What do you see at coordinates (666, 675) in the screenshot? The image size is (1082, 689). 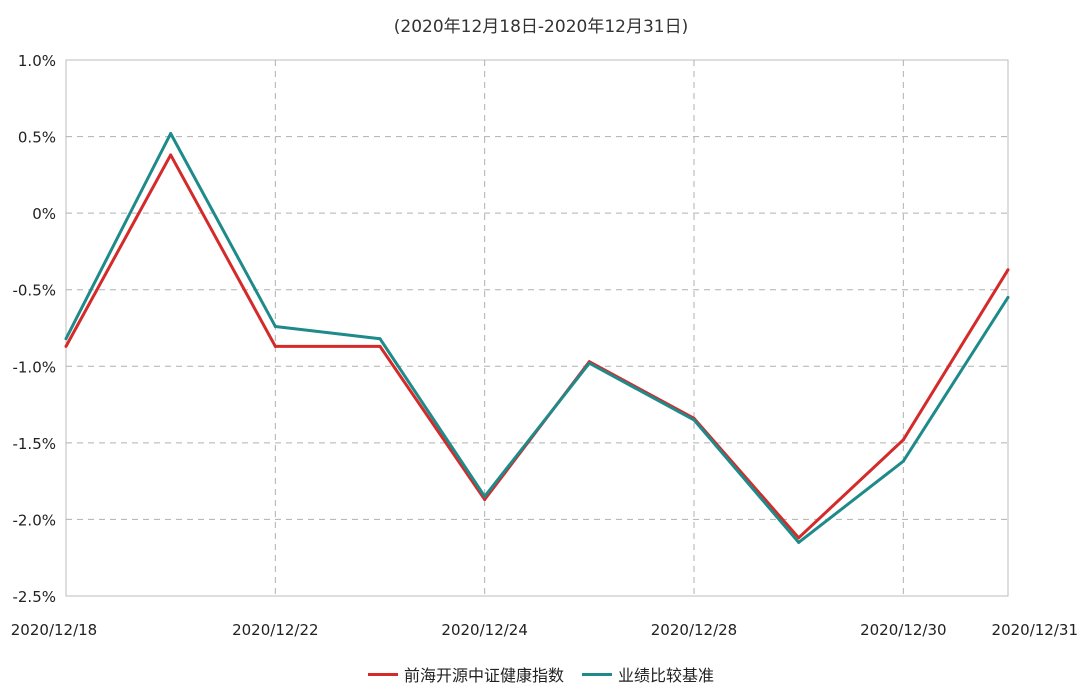 I see `legend-label-series-2: 业绩比较基准` at bounding box center [666, 675].